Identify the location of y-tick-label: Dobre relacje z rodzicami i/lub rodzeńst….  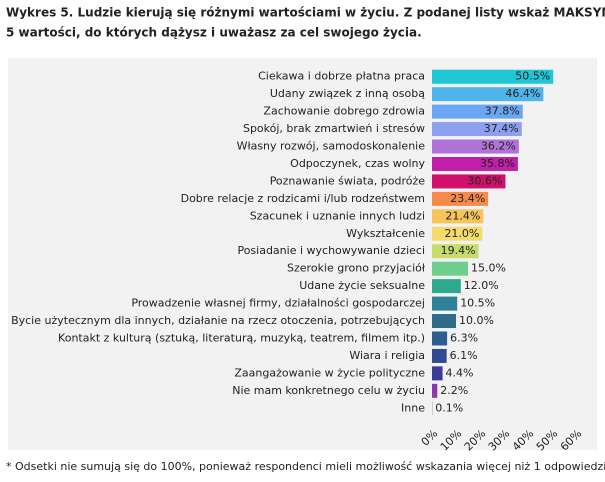
(303, 198).